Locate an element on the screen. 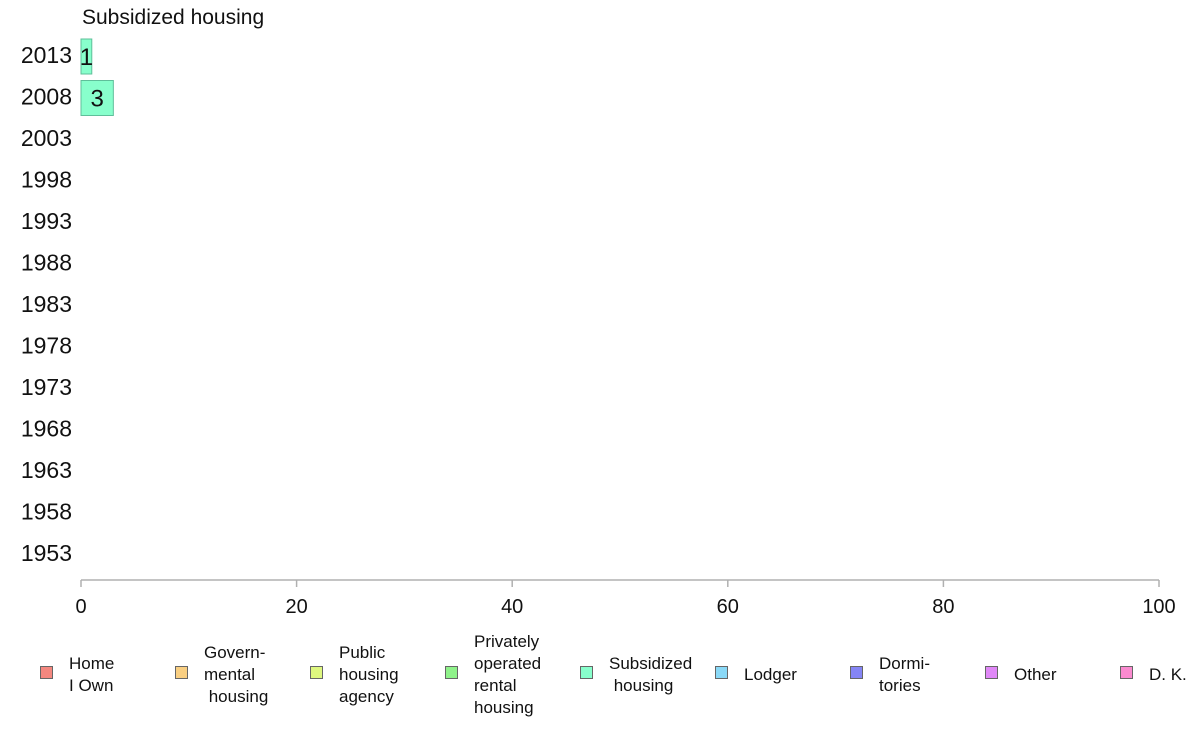 The height and width of the screenshot is (736, 1188). legend-label: D. K. is located at coordinates (1168, 674).